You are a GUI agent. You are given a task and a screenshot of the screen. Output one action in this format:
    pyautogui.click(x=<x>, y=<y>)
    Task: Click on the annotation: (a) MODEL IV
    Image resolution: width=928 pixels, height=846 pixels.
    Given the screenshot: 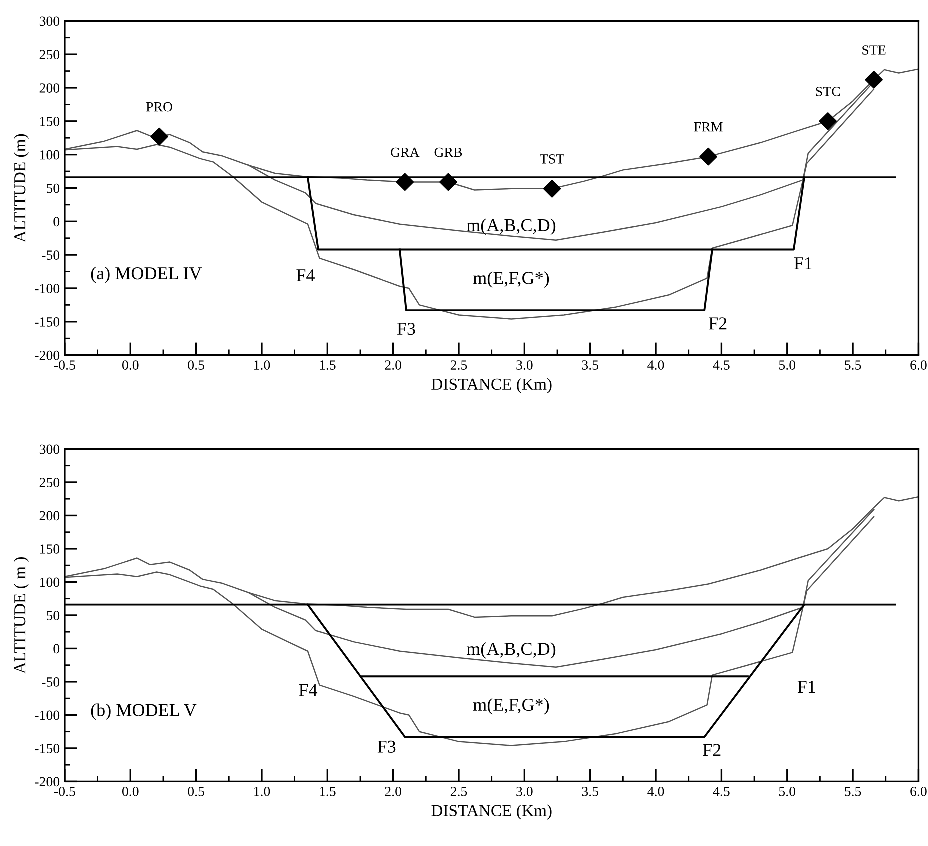 What is the action you would take?
    pyautogui.click(x=146, y=275)
    